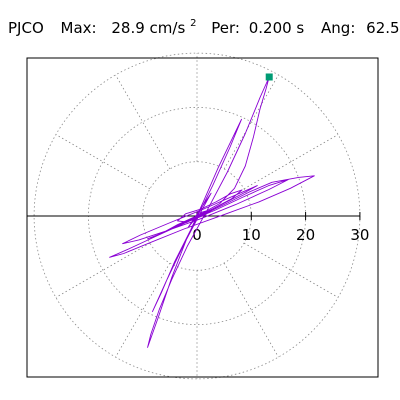 This screenshot has height=400, width=400. I want to click on station-code: PJCO, so click(26, 28).